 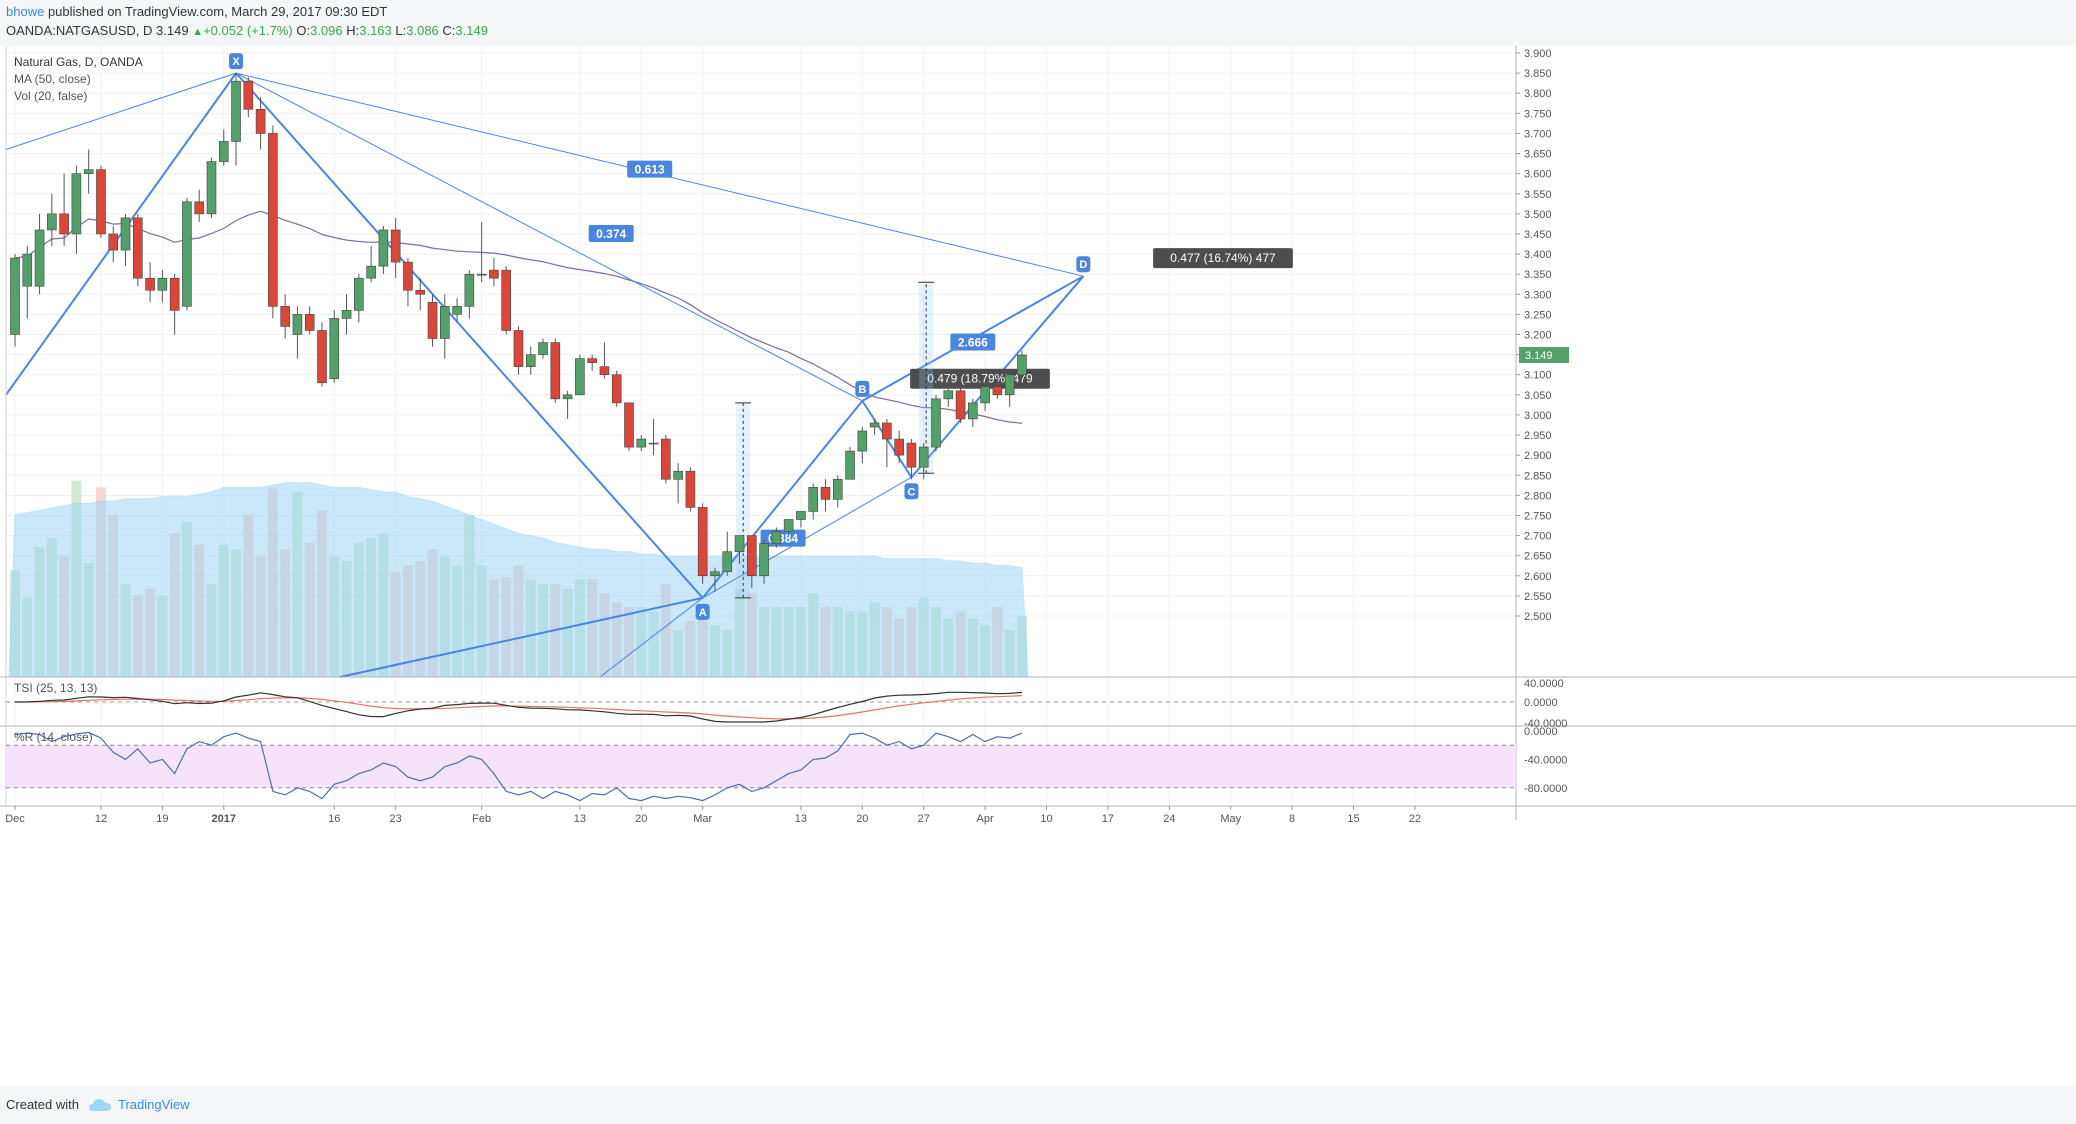 What do you see at coordinates (25, 11) in the screenshot?
I see `author-link: bhowe` at bounding box center [25, 11].